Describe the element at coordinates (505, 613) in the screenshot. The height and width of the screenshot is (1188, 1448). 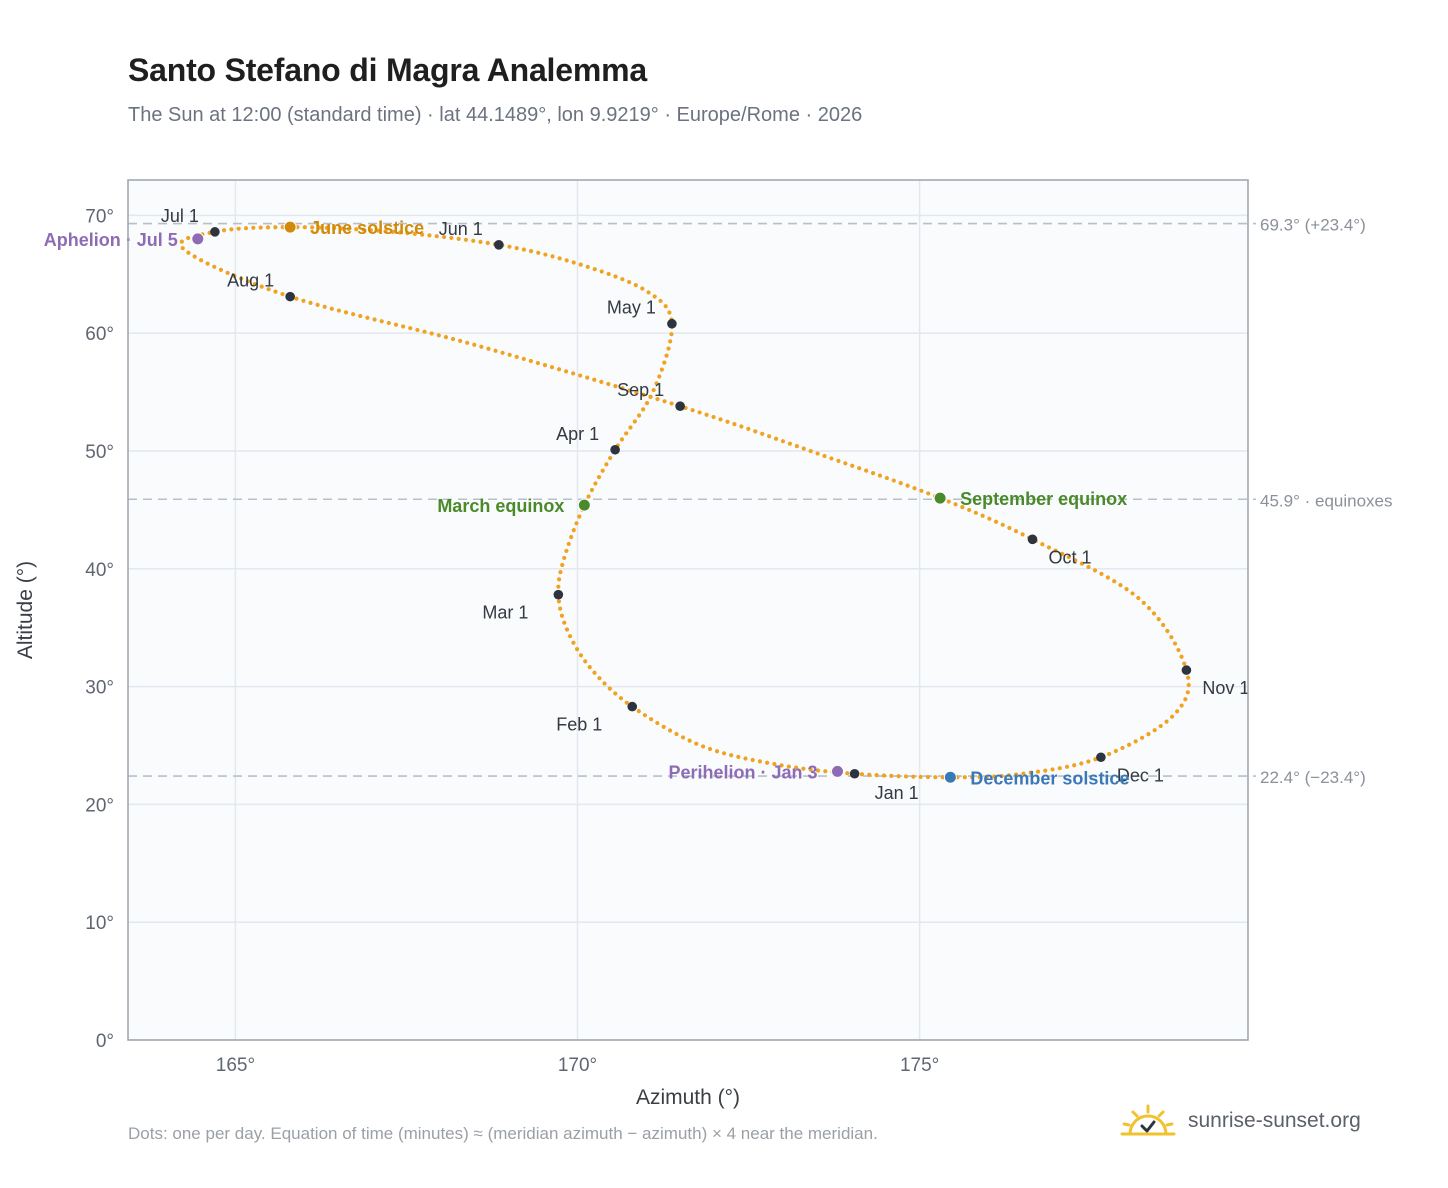
I see `month-label: Mar 1` at that location.